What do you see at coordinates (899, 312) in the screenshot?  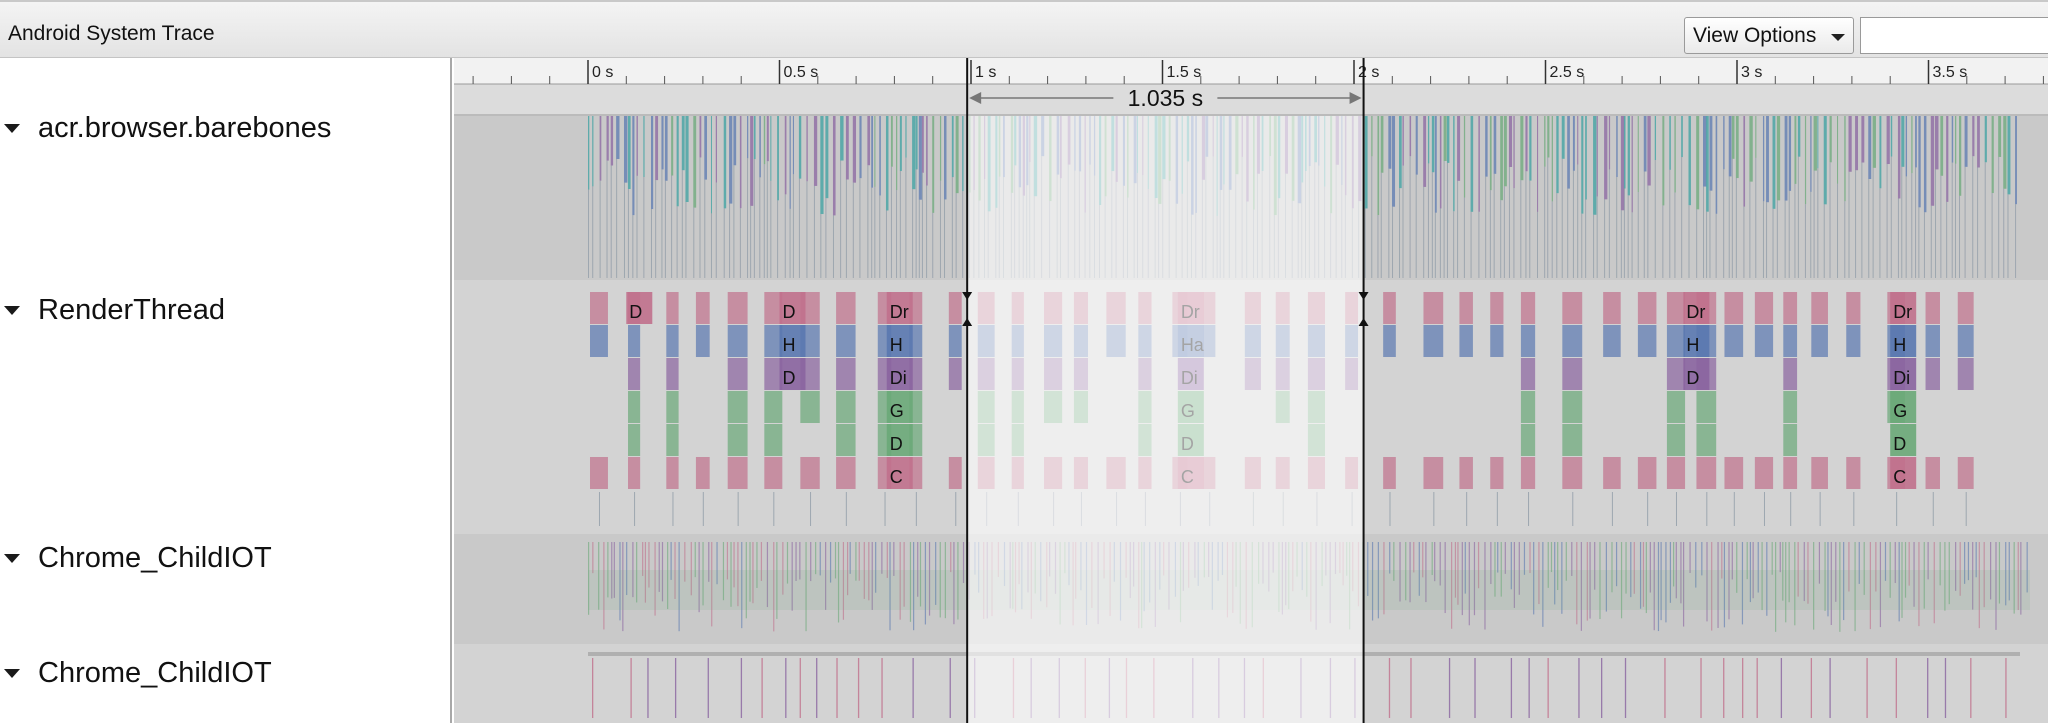 I see `slice-label: Dr` at bounding box center [899, 312].